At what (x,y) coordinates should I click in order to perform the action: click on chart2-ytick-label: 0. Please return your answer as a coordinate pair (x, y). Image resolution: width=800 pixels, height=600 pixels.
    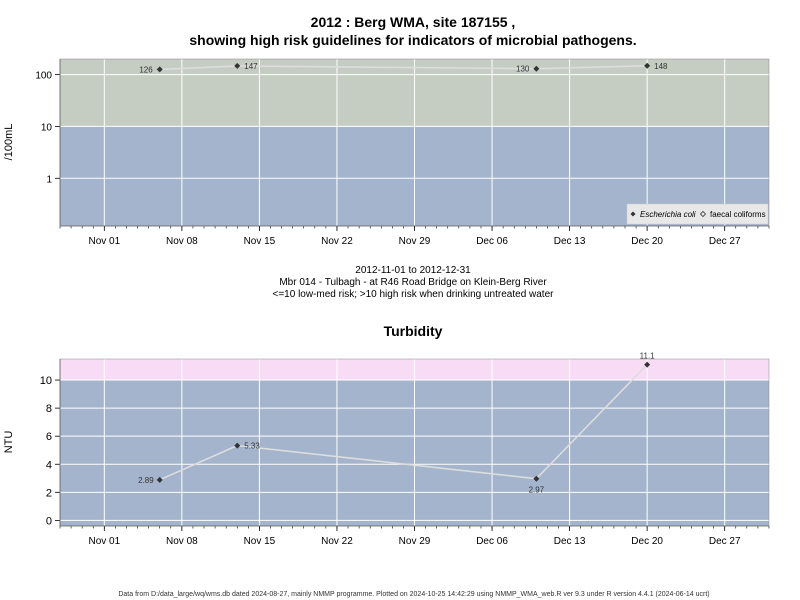
    Looking at the image, I should click on (49, 521).